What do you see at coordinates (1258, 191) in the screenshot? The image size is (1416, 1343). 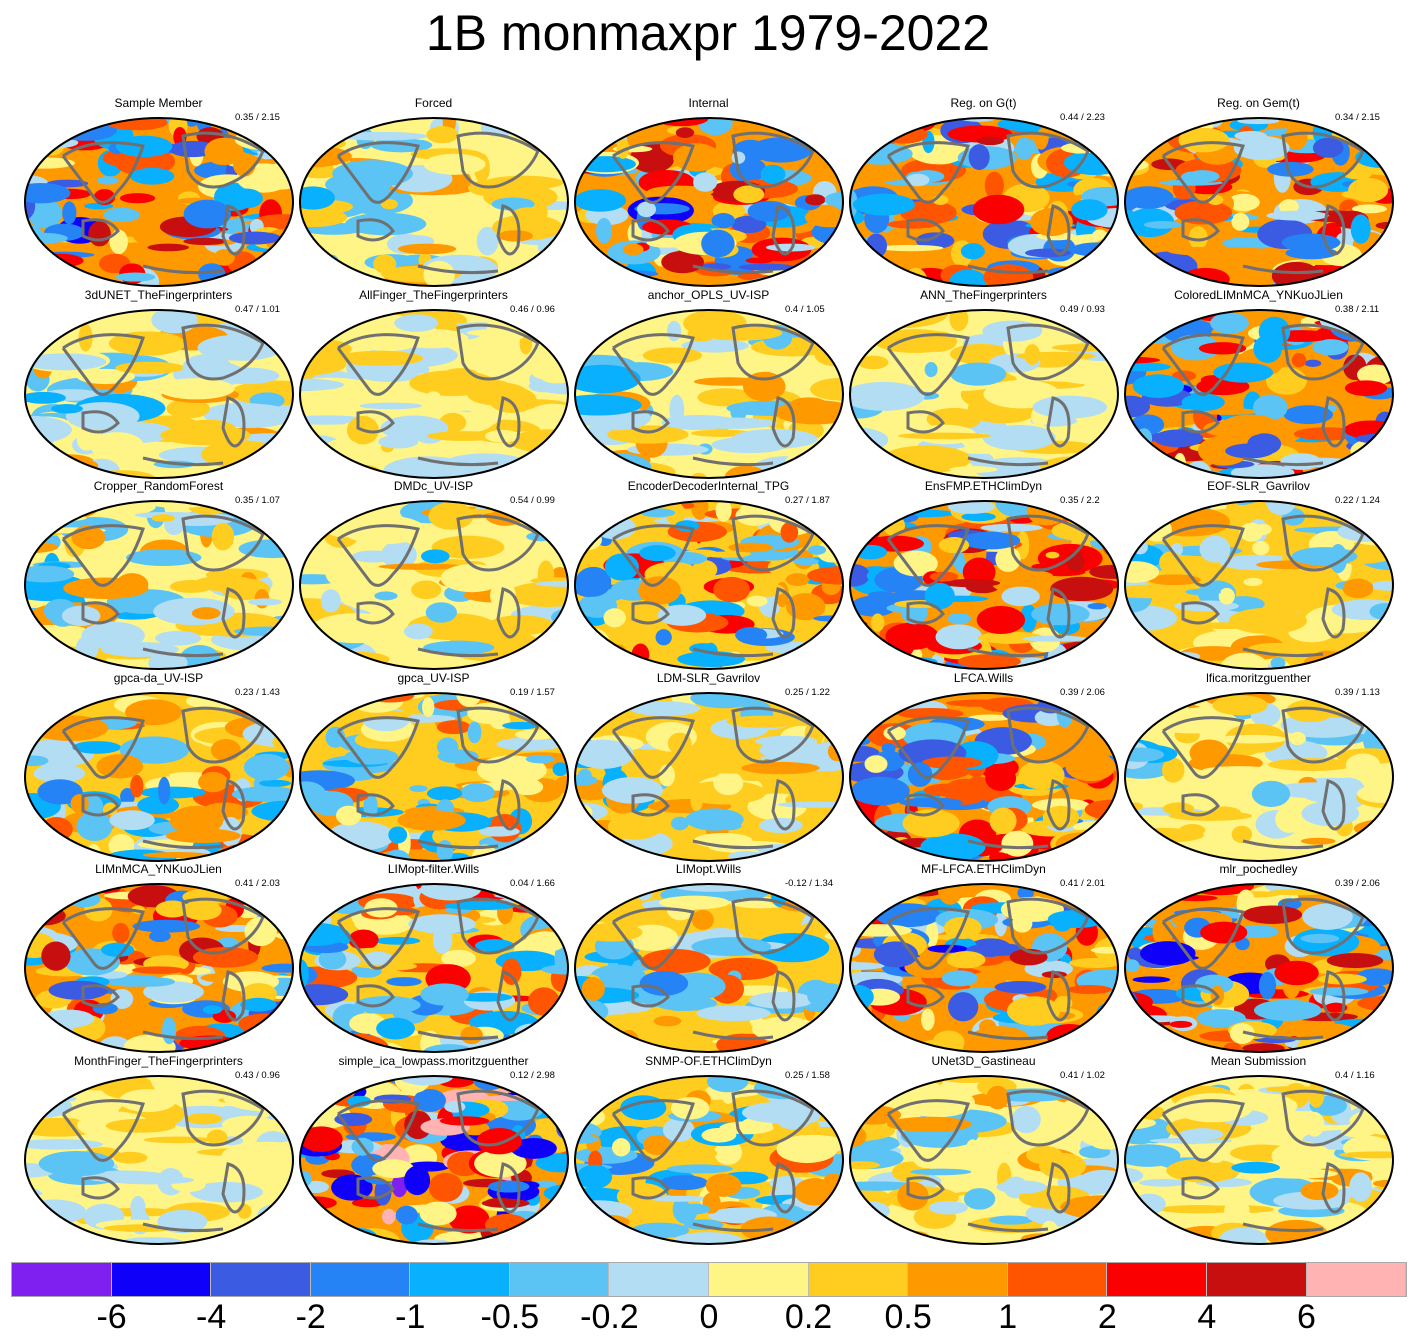 I see `map-panel: Reg. on Gem(t) 0.34 / 2.15` at bounding box center [1258, 191].